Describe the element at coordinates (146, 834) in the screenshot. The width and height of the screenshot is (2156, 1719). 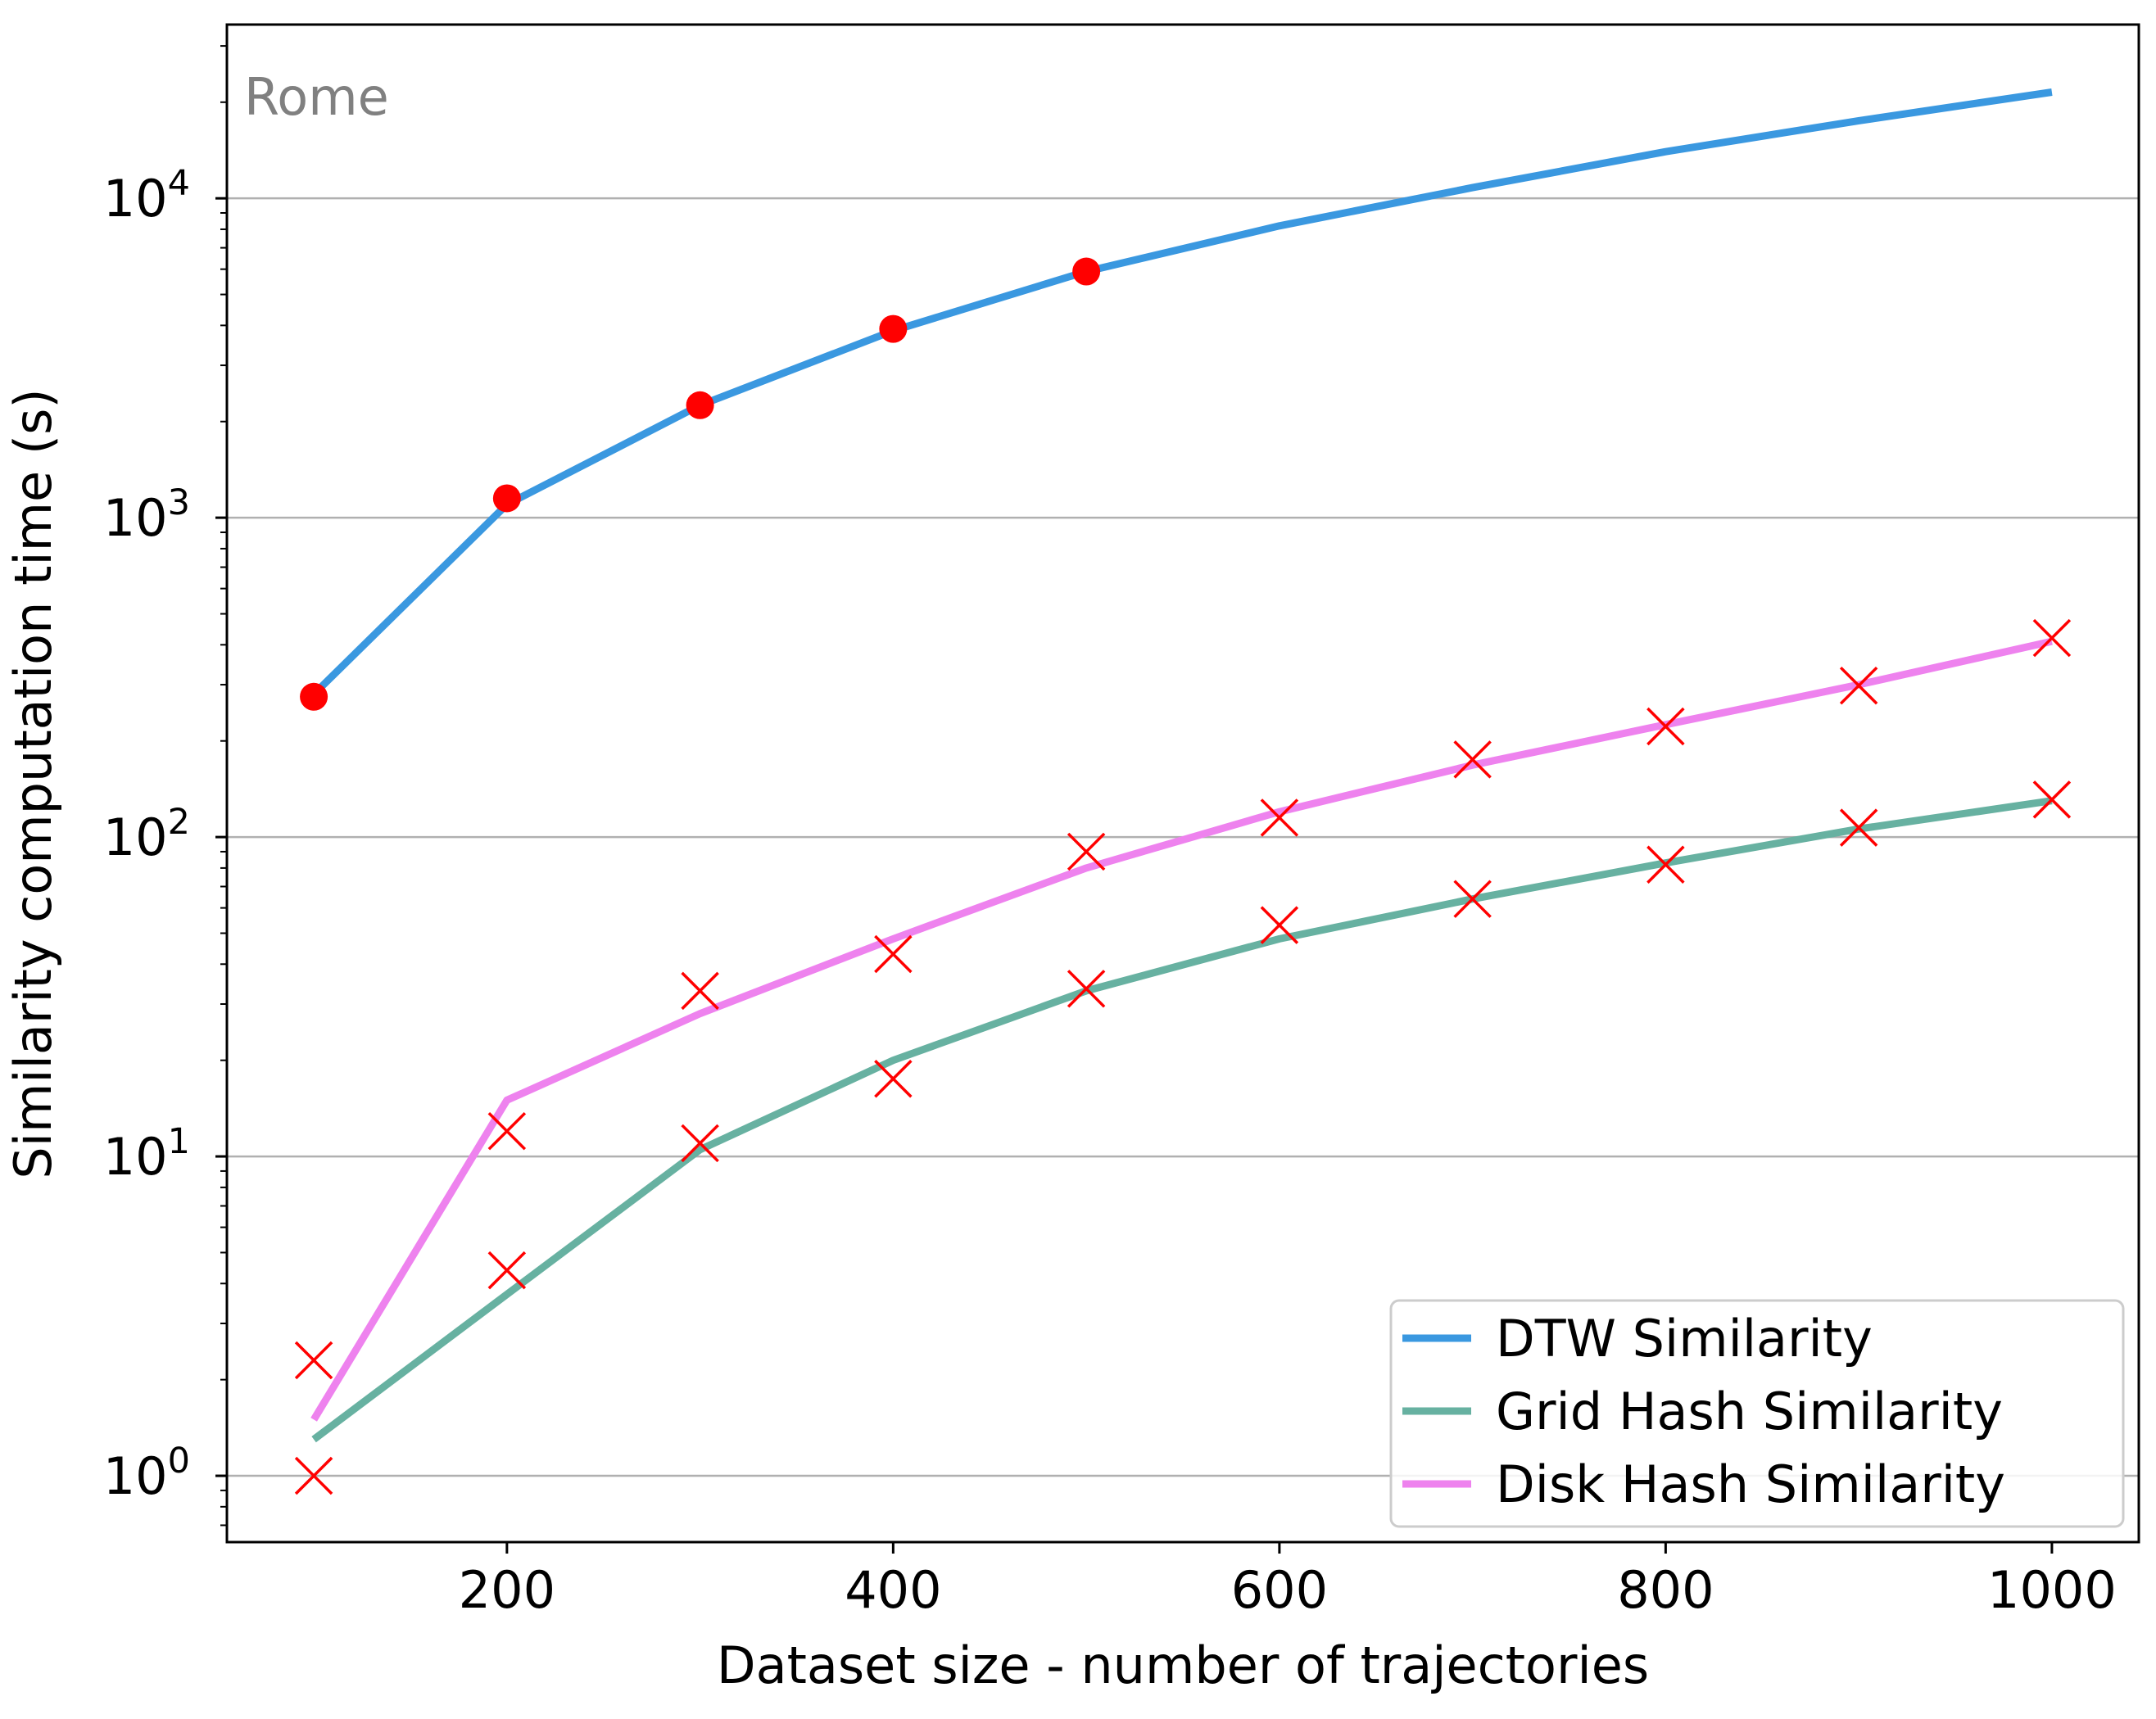
I see `y-tick-label: 10²` at that location.